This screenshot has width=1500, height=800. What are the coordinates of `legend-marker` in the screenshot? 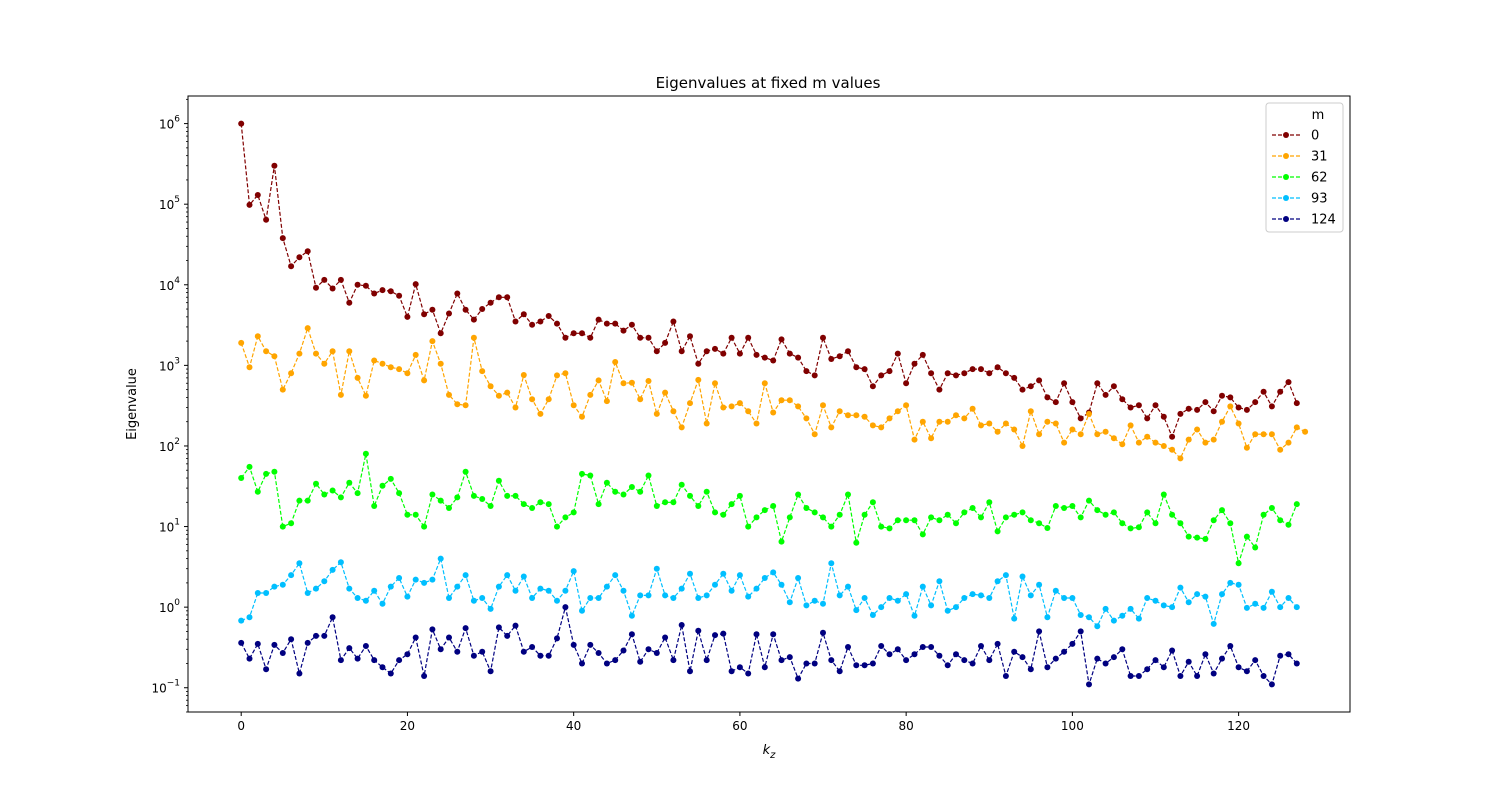 It's located at (1286, 219).